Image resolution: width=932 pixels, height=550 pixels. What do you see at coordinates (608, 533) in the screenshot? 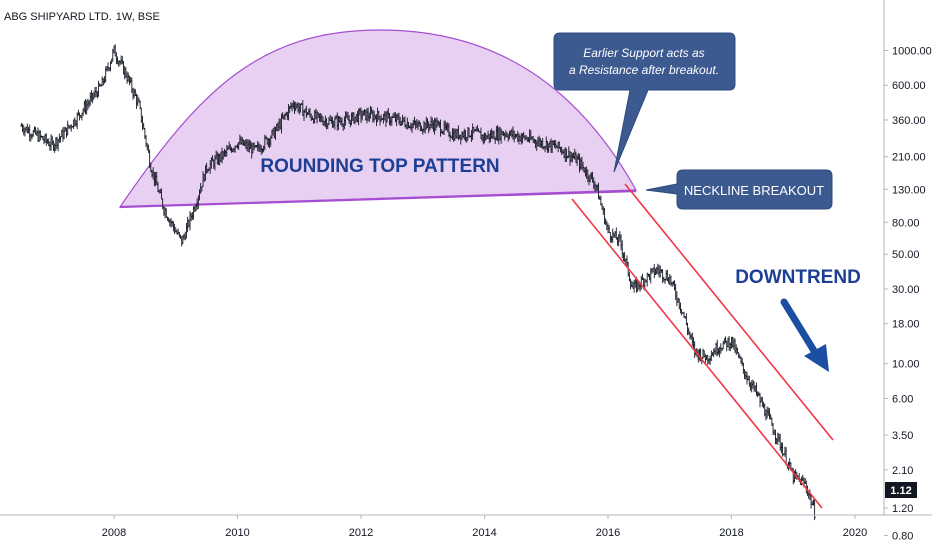
I see `time-tick-label: 2016` at bounding box center [608, 533].